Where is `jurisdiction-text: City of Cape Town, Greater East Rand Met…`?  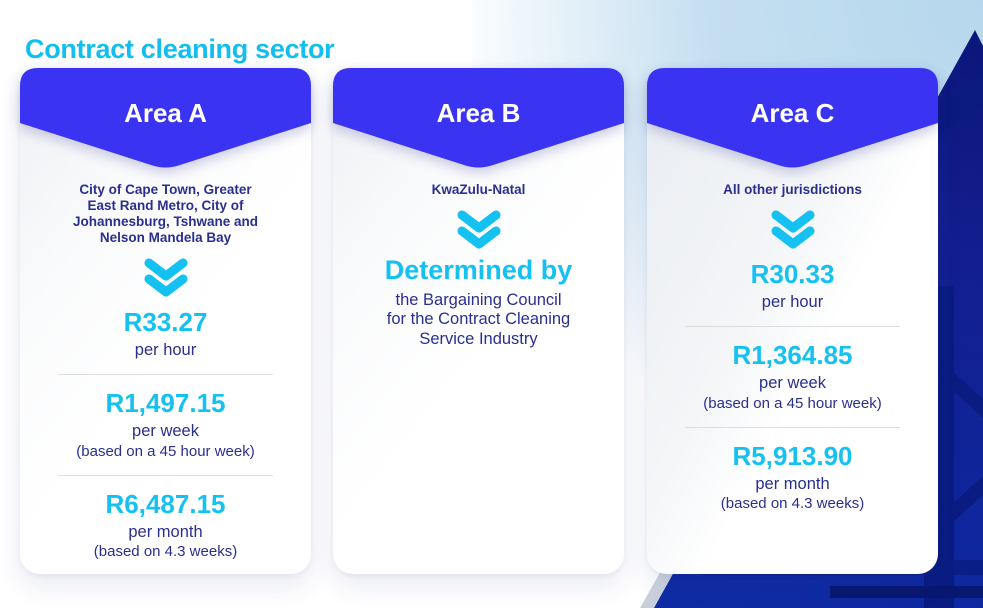
jurisdiction-text: City of Cape Town, Greater East Rand Met… is located at coordinates (165, 213).